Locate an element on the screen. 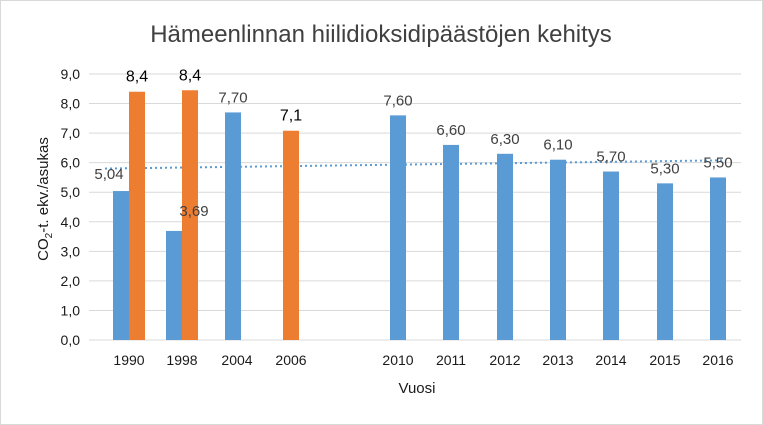 This screenshot has height=425, width=763. x-axis-title: Vuosi is located at coordinates (417, 388).